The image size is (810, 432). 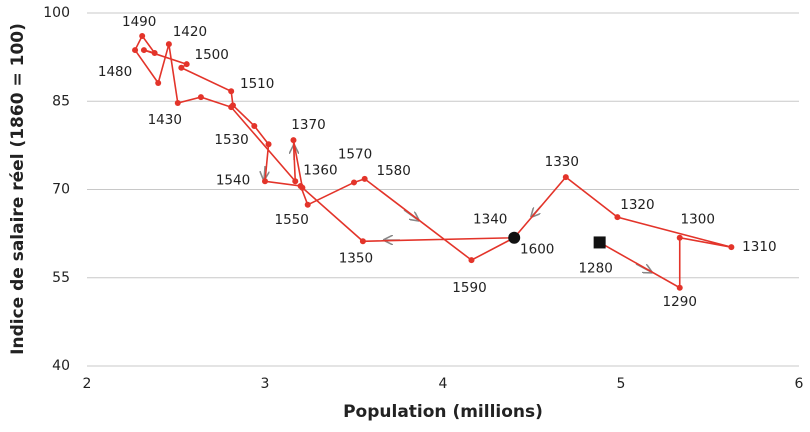 I want to click on point-label: 1540, so click(x=233, y=180).